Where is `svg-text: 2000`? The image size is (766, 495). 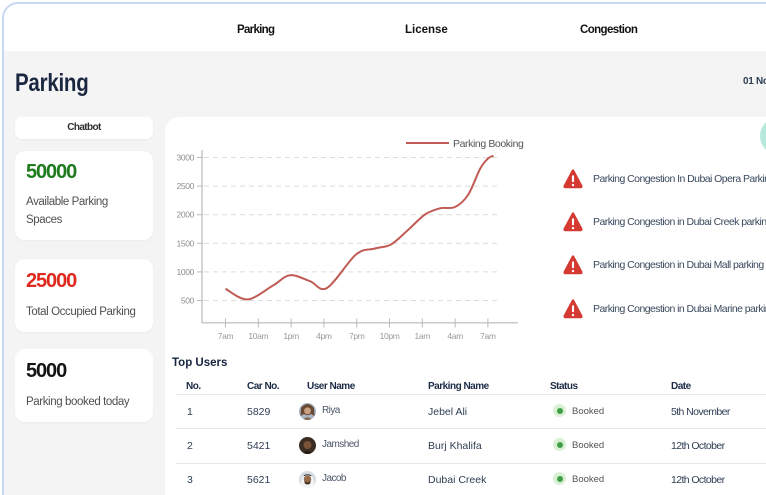 svg-text: 2000 is located at coordinates (185, 215).